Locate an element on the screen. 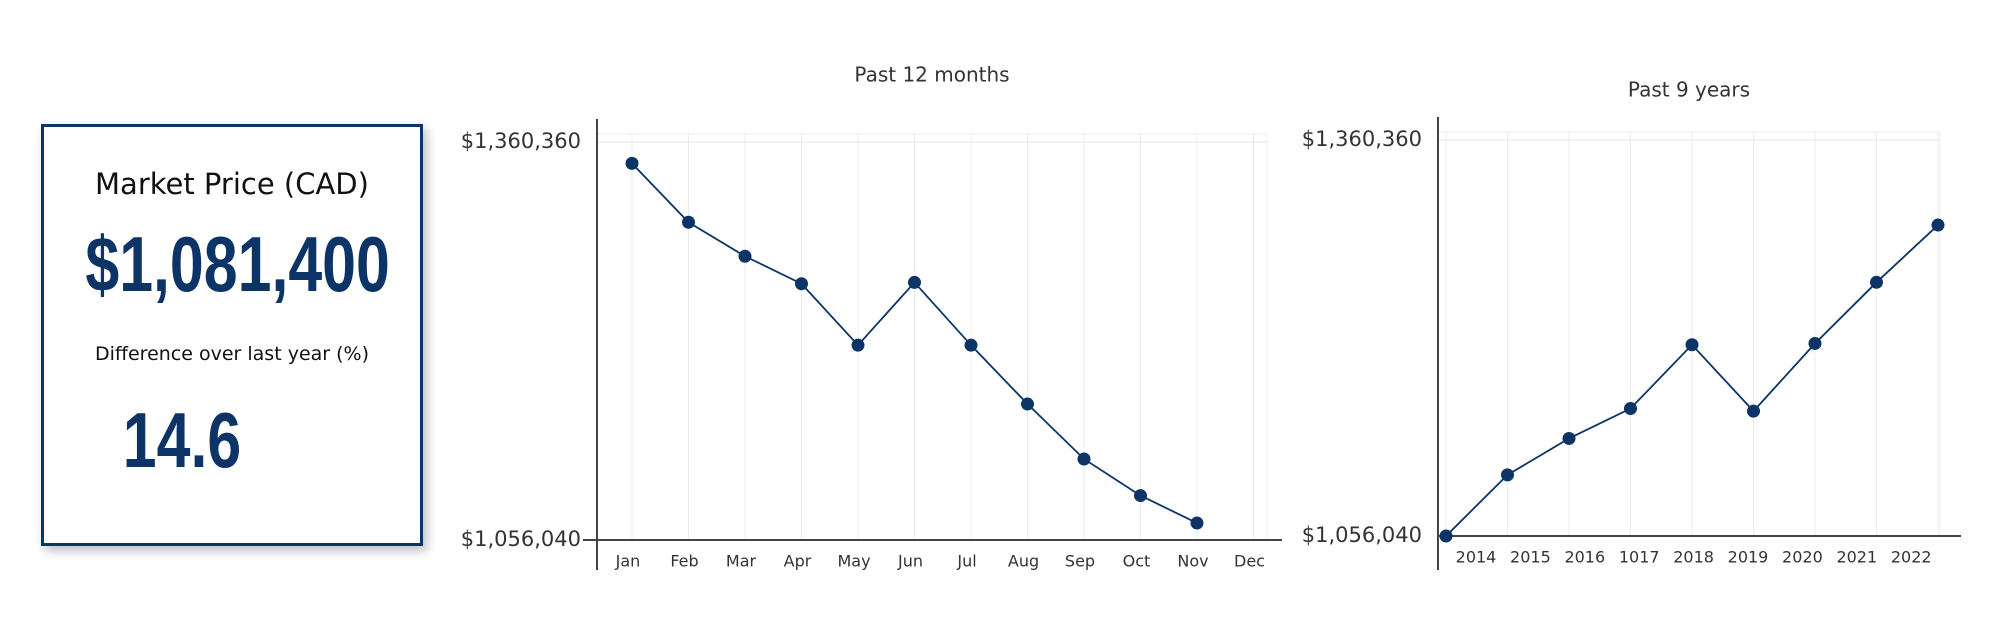  x-tick-label: Jul is located at coordinates (966, 561).